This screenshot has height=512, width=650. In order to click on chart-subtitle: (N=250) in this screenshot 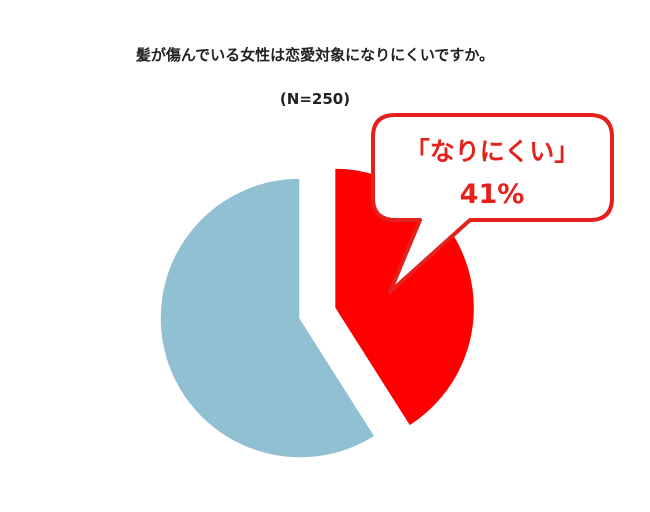, I will do `click(315, 99)`.